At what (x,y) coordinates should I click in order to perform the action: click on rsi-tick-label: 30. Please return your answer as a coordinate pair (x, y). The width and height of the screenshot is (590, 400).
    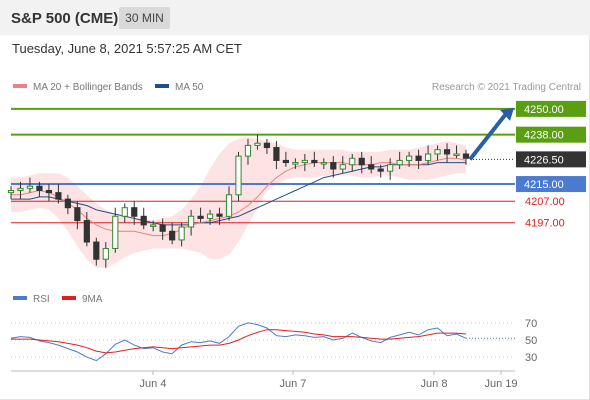
    Looking at the image, I should click on (531, 358).